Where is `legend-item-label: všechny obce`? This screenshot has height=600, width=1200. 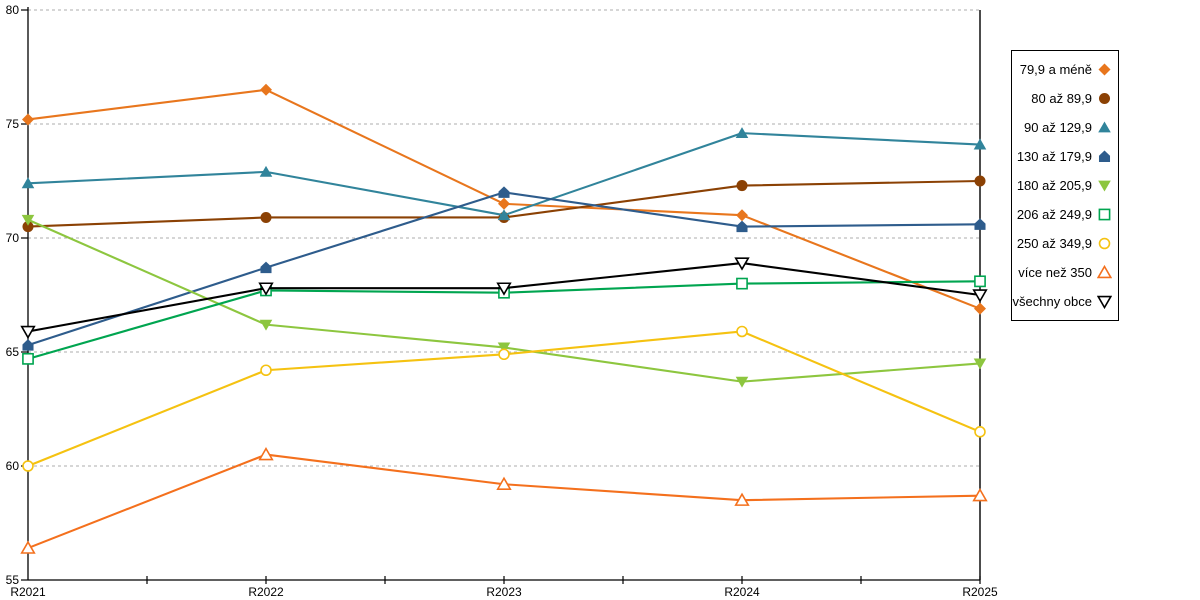
legend-item-label: všechny obce is located at coordinates (1052, 301).